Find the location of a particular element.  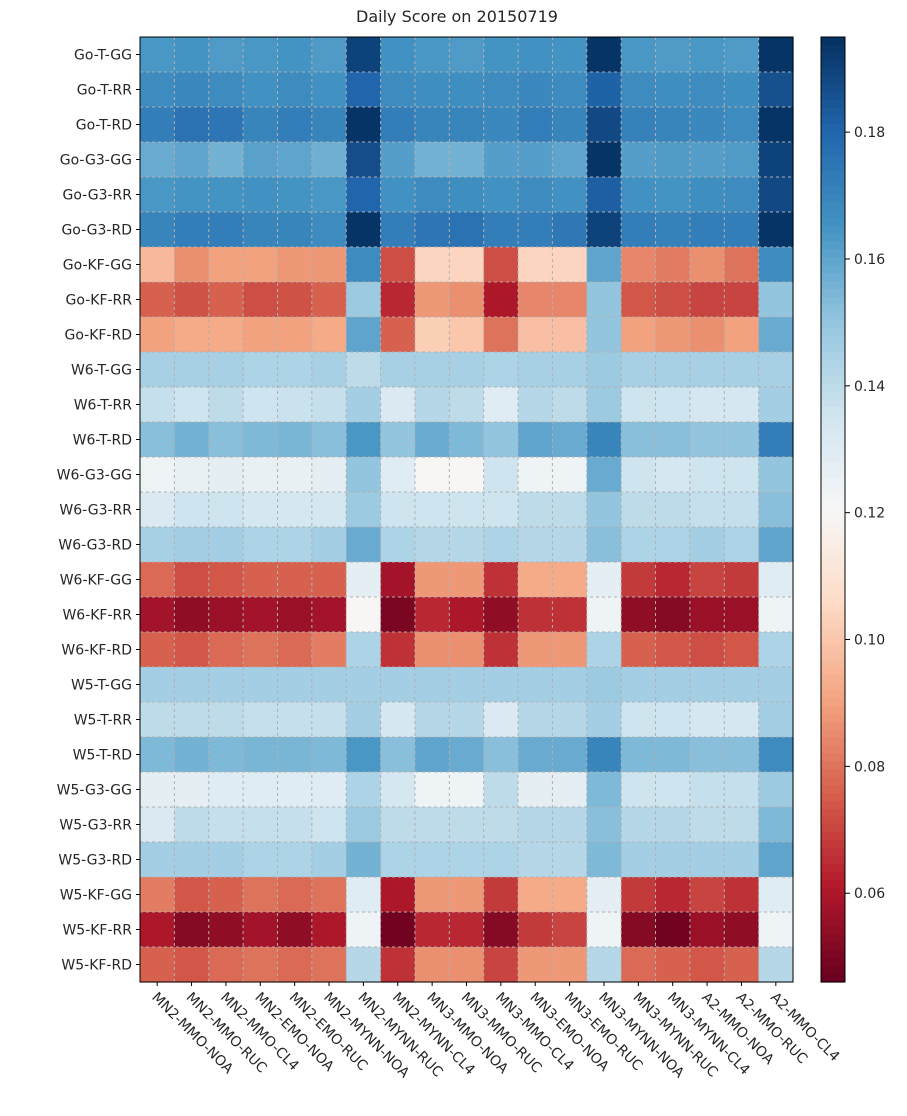

row-tick-label: W5-G3-RR is located at coordinates (95, 826).